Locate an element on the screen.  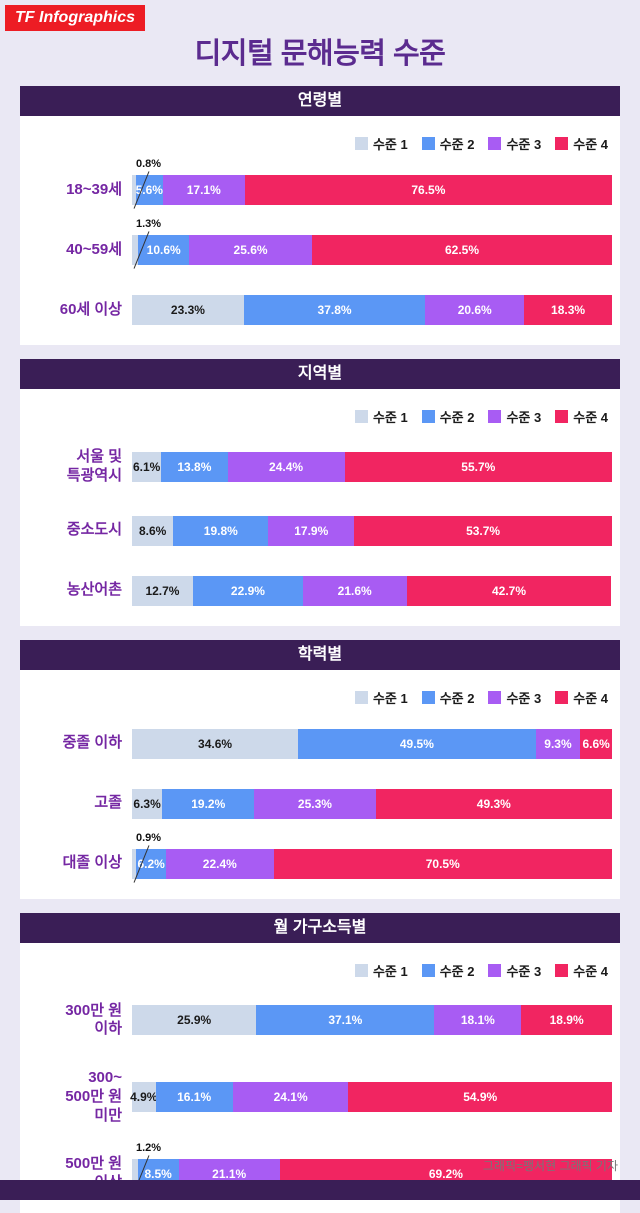
bar-segment-level3: 25.6% is located at coordinates (250, 250).